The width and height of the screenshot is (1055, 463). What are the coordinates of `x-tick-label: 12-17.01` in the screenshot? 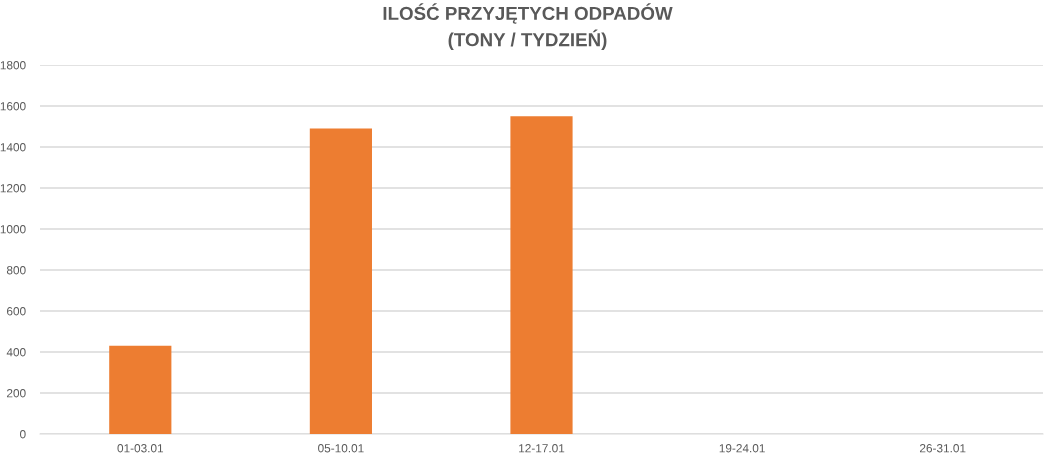 It's located at (542, 448).